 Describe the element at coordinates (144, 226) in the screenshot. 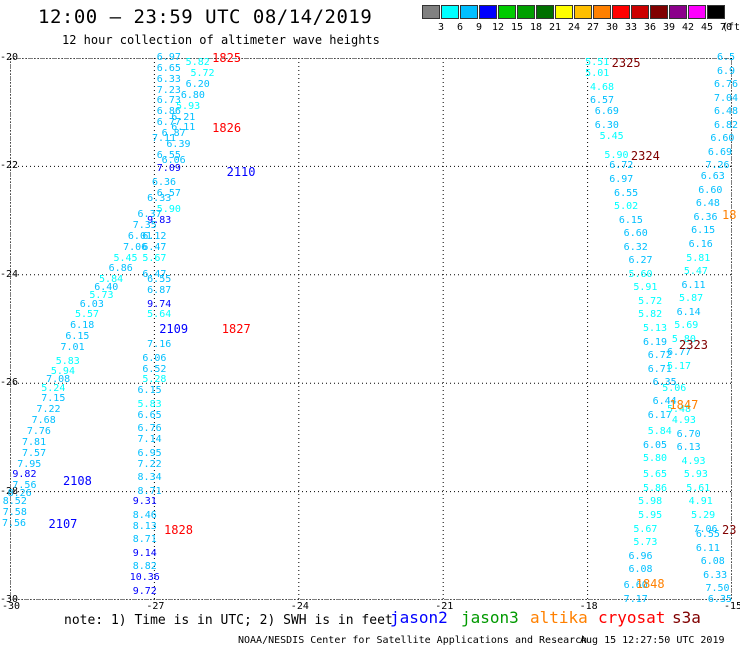

I see `wave-height-value: 7.35` at that location.